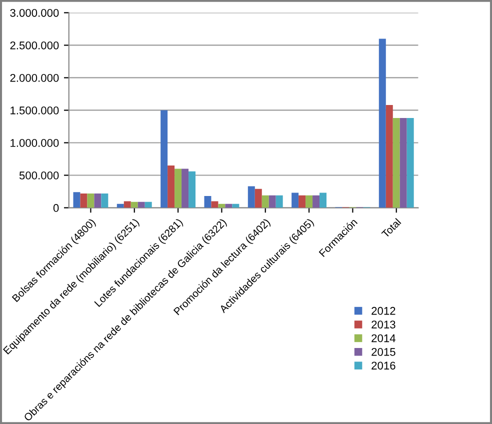 The width and height of the screenshot is (492, 424). Describe the element at coordinates (384, 338) in the screenshot. I see `legend-label: 2014` at that location.